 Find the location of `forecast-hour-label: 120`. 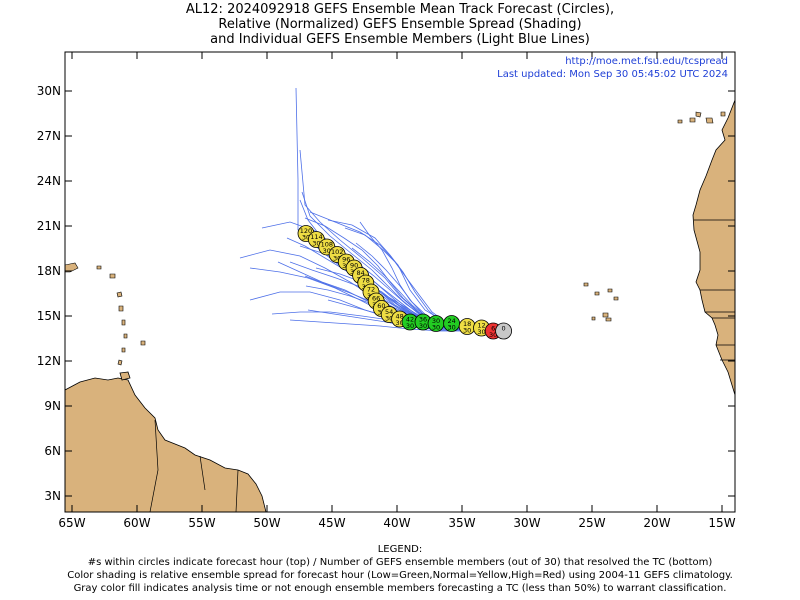

forecast-hour-label: 120 is located at coordinates (306, 231).